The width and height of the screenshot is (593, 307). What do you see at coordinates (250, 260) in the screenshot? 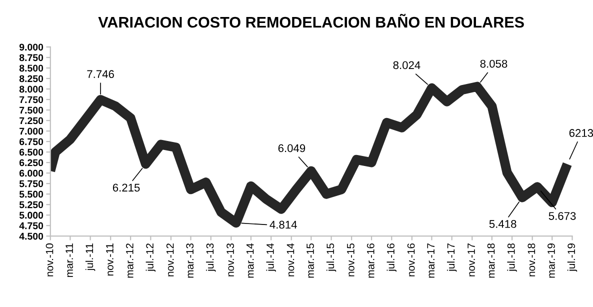
I see `x-tick-label: mar.-14` at bounding box center [250, 260].